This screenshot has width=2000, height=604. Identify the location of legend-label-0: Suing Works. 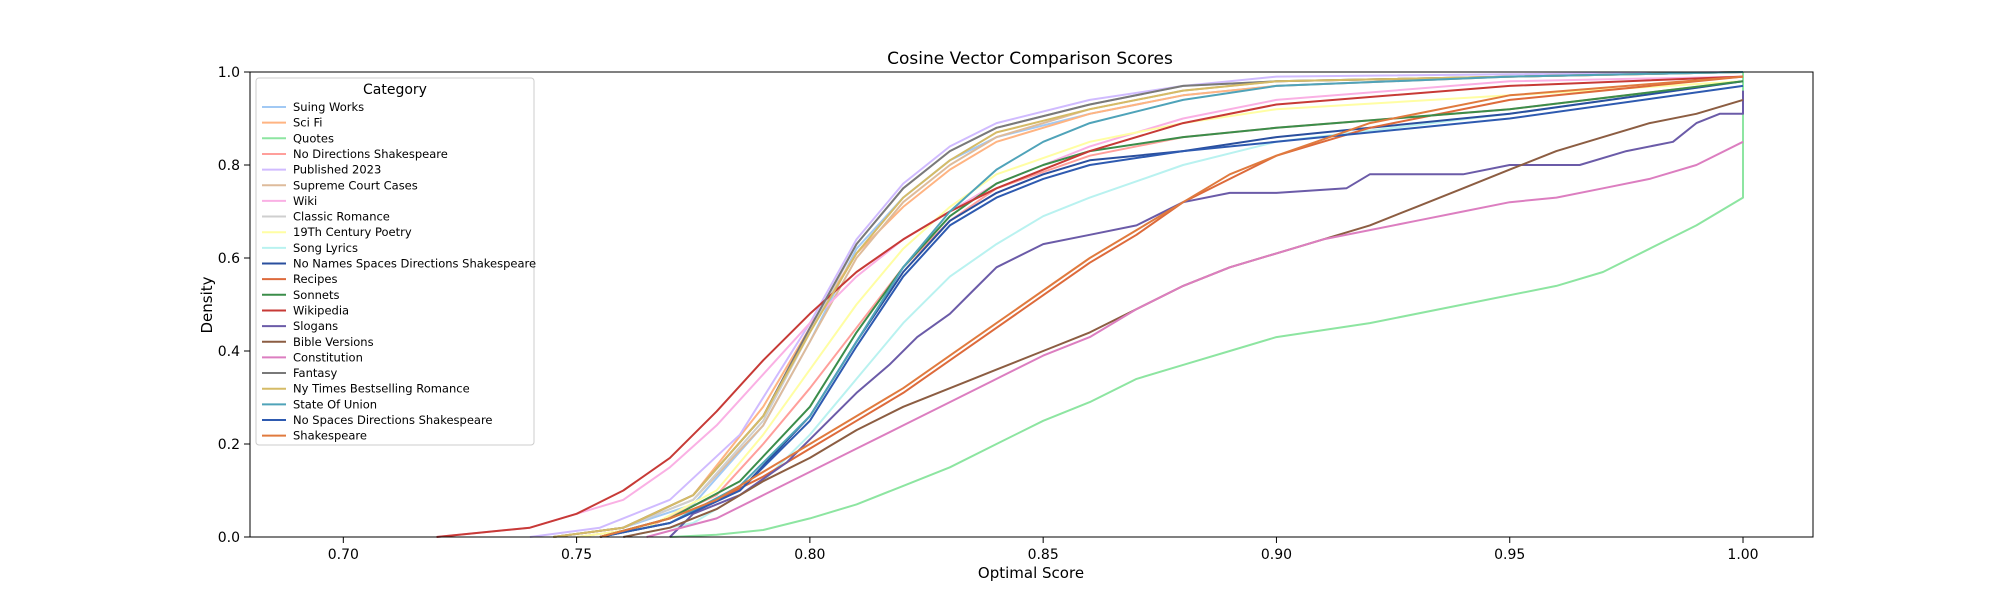
(328, 107).